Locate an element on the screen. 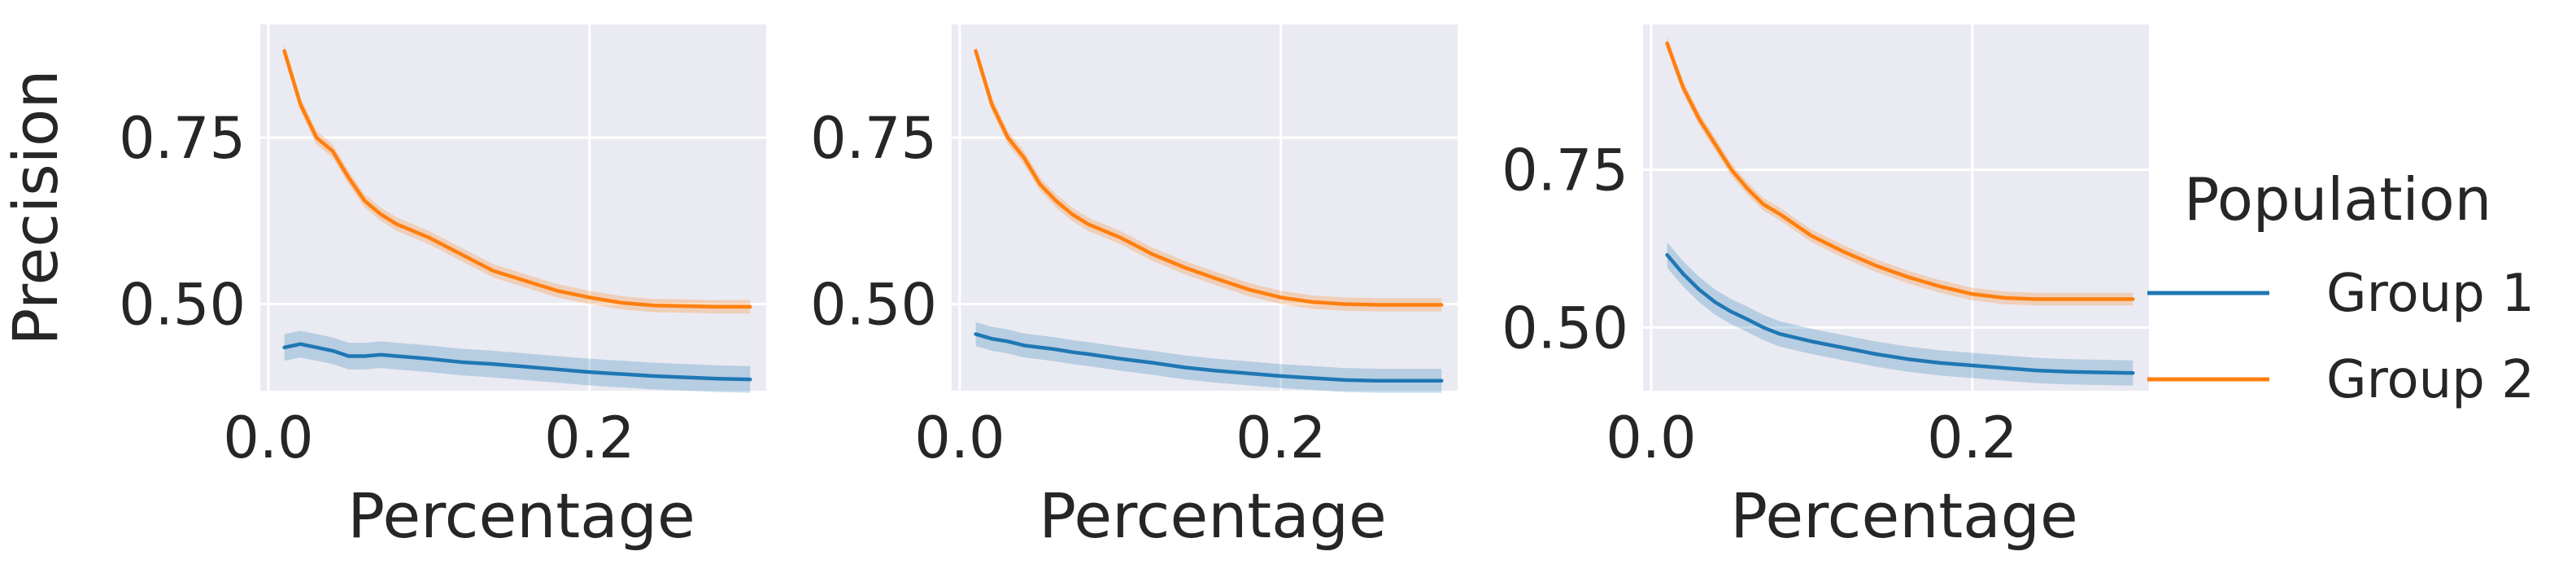  legend-label-group-1: Group 1 is located at coordinates (2430, 294).